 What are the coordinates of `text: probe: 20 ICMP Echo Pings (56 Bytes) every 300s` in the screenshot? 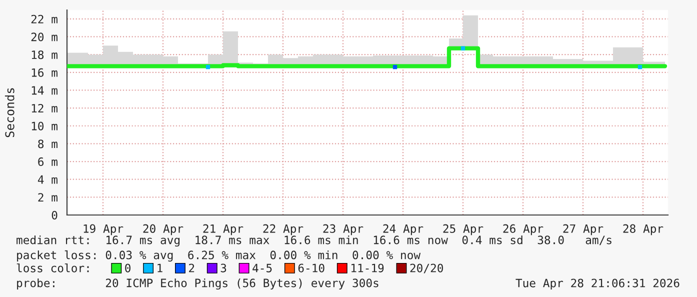 It's located at (197, 284).